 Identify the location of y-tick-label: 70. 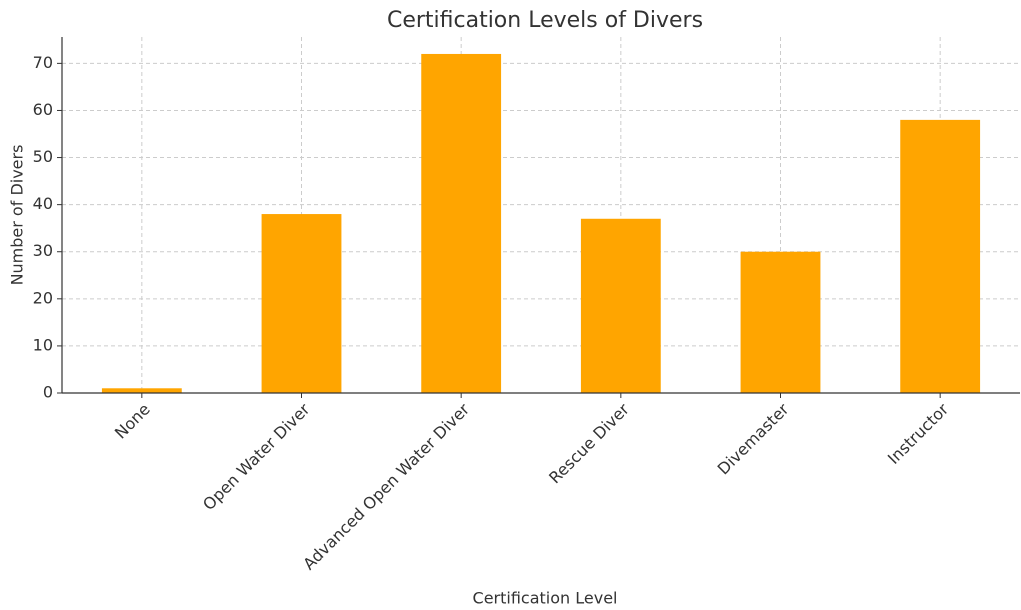
(43, 62).